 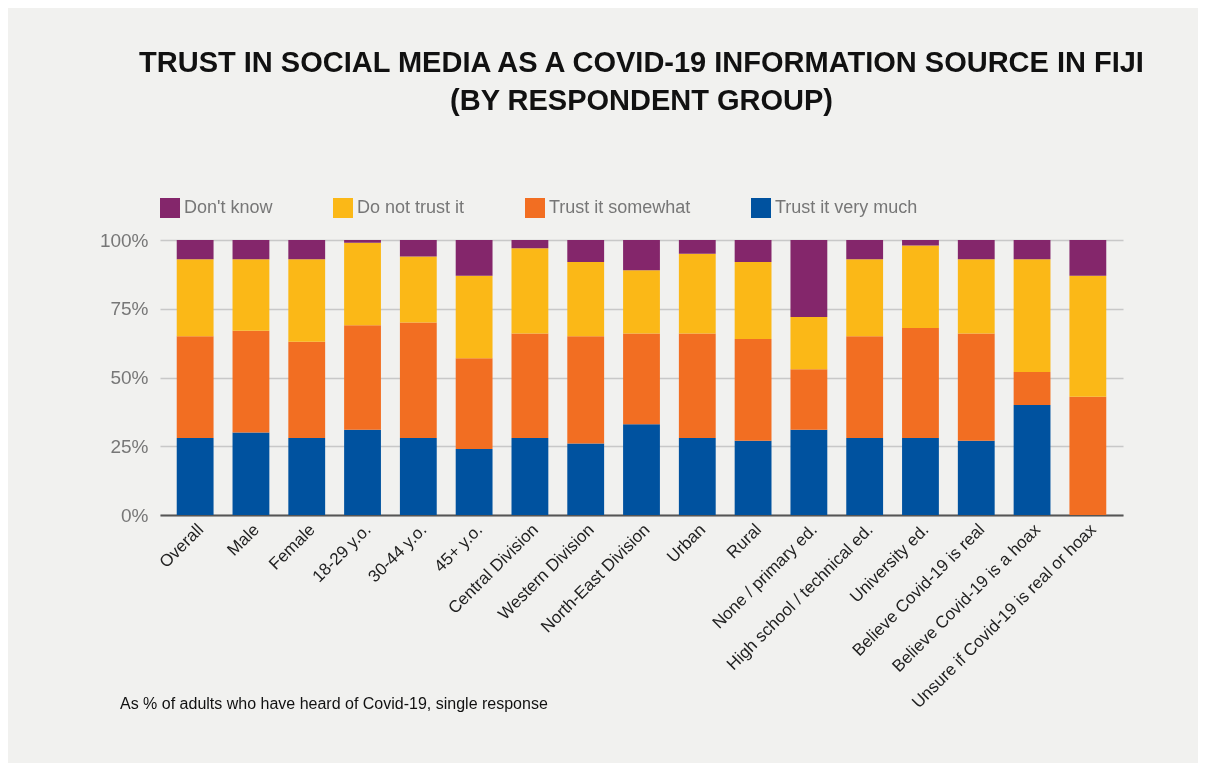 What do you see at coordinates (411, 207) in the screenshot?
I see `legend-label: Do not trust it` at bounding box center [411, 207].